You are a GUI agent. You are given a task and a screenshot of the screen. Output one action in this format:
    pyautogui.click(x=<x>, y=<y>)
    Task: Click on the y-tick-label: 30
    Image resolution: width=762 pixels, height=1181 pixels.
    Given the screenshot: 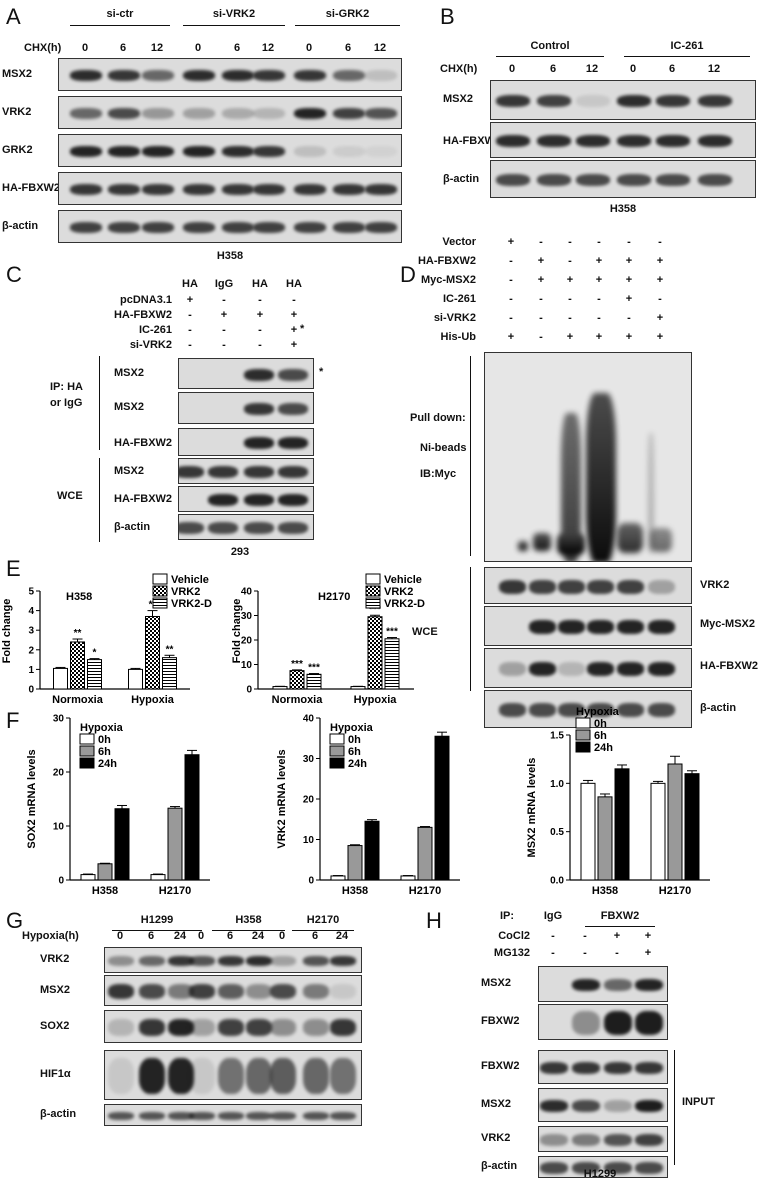 What is the action you would take?
    pyautogui.click(x=247, y=616)
    